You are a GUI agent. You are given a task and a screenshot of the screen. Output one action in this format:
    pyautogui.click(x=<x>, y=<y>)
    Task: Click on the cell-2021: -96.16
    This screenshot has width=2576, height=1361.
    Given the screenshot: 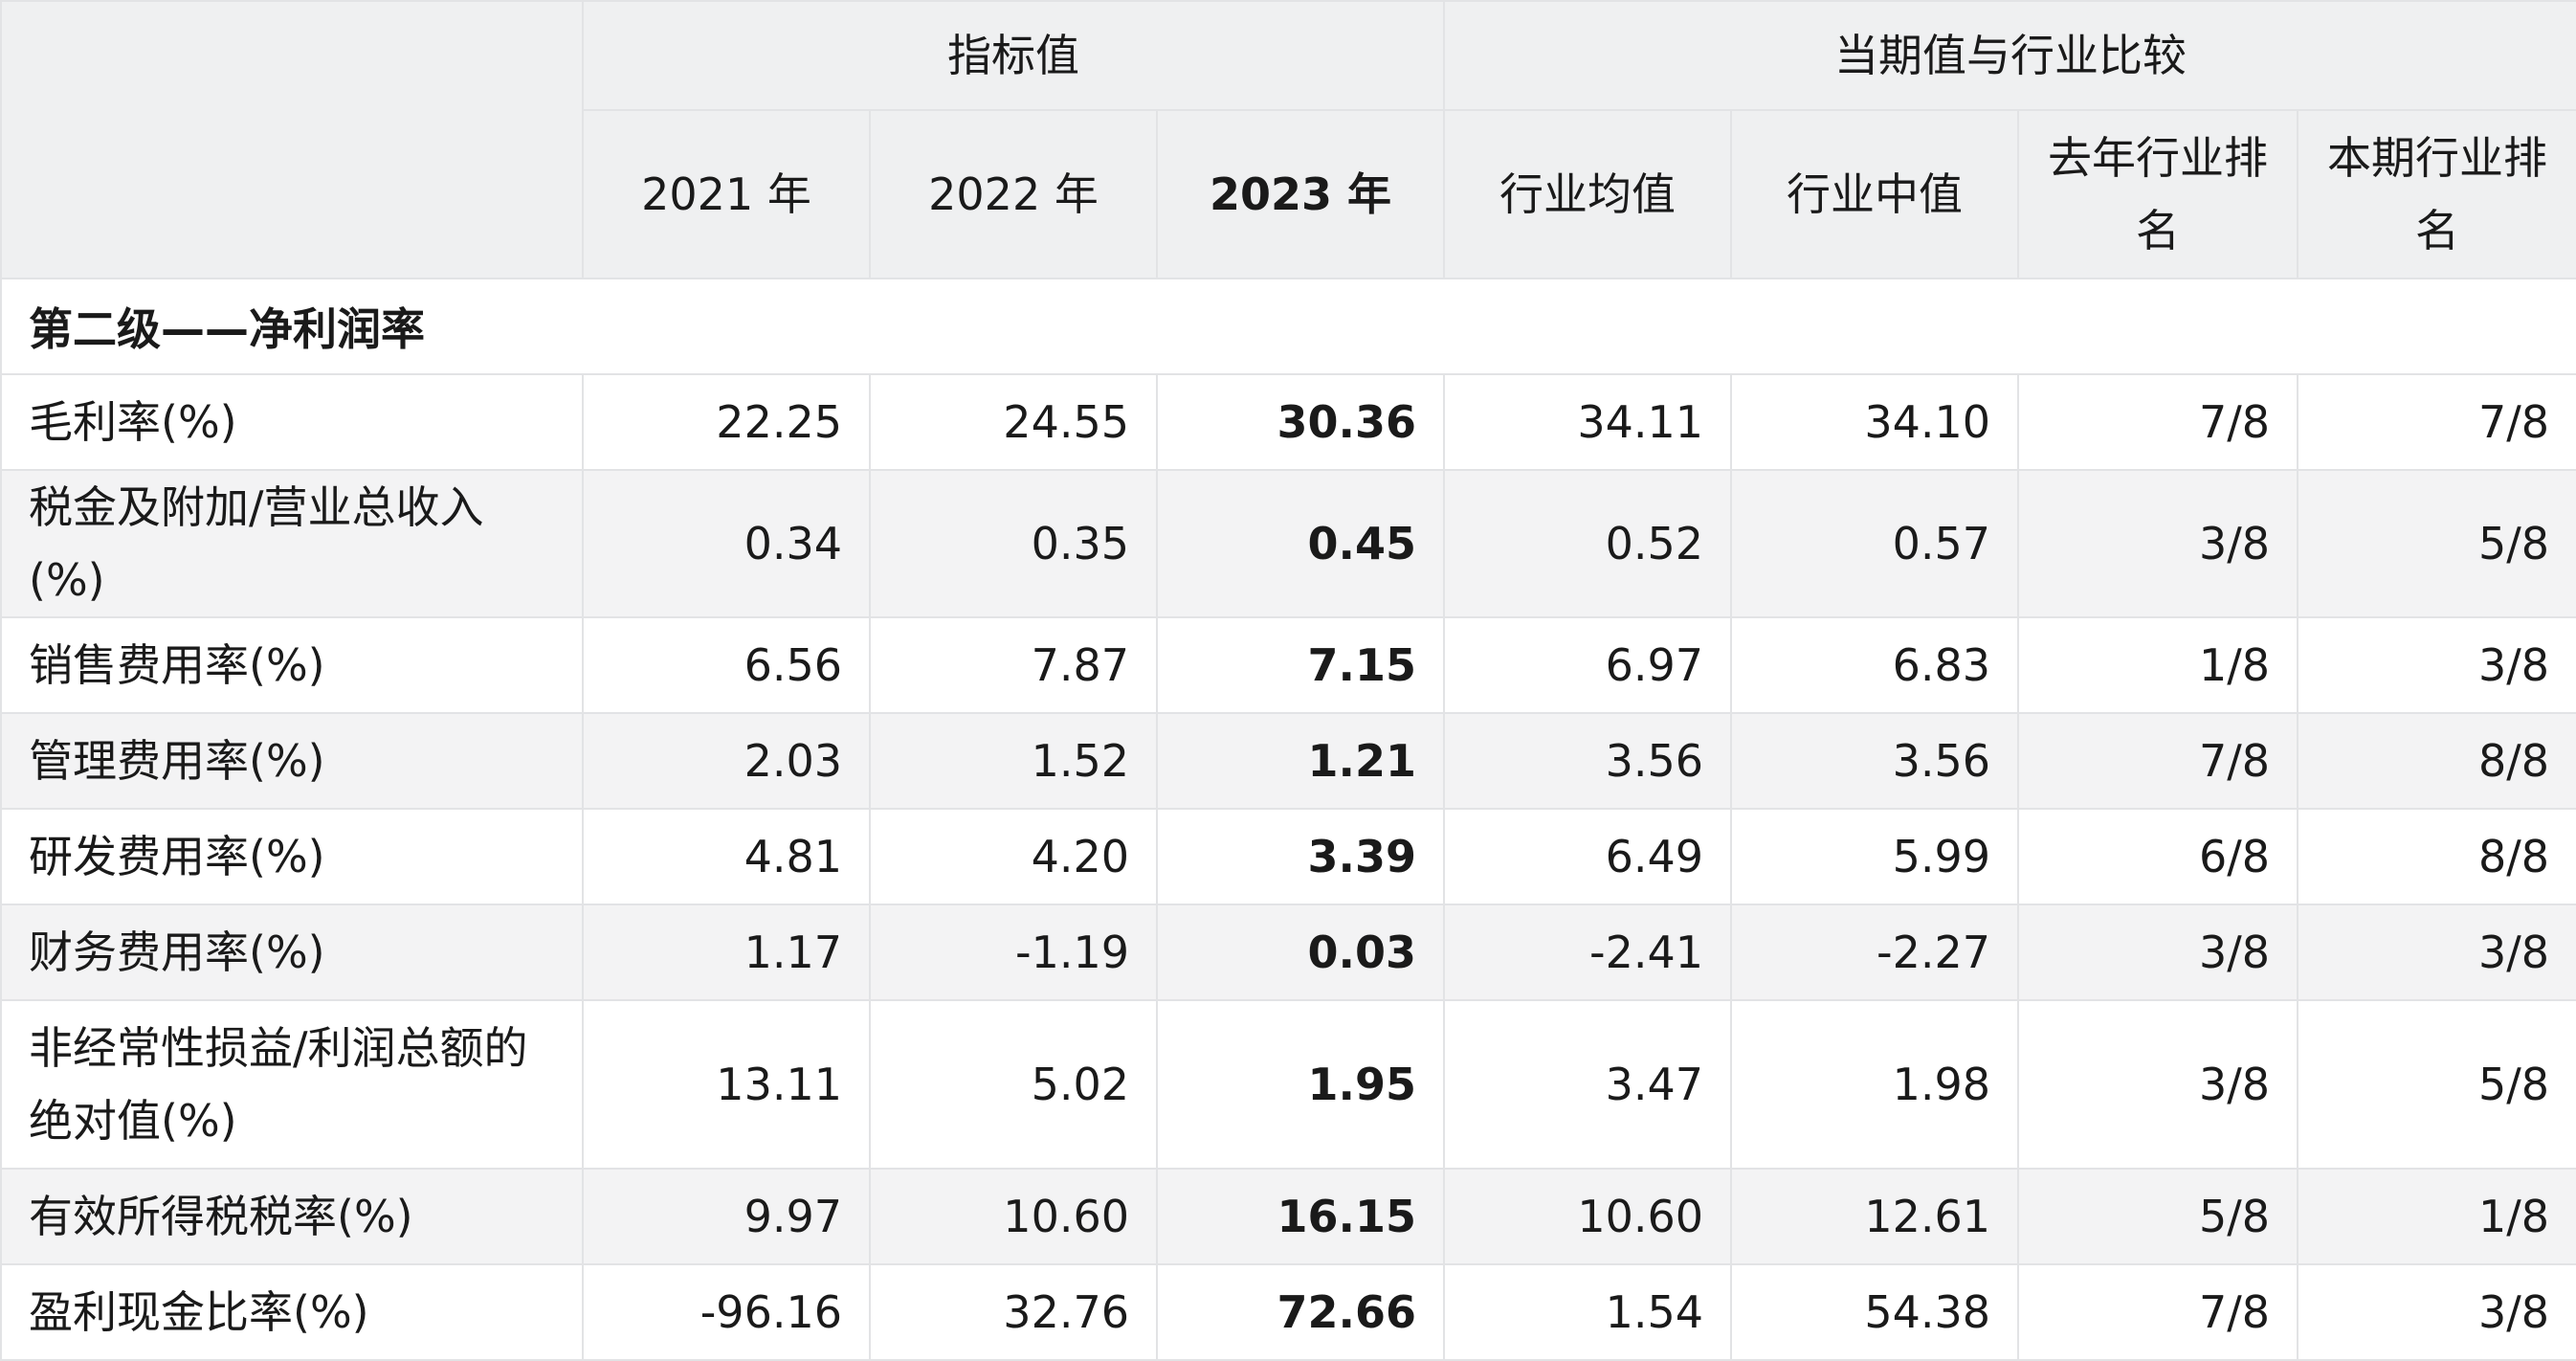 What is the action you would take?
    pyautogui.click(x=726, y=1312)
    